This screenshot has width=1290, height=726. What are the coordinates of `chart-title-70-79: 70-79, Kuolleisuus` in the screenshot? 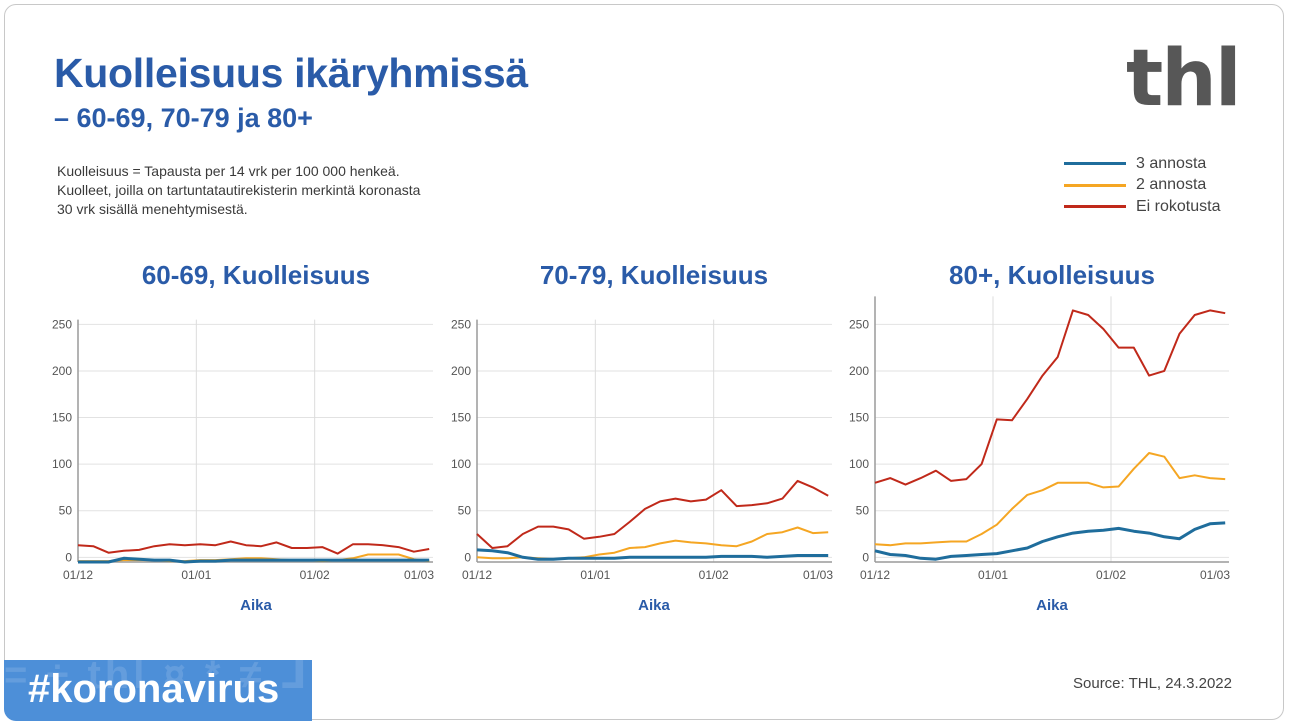 It's located at (654, 275).